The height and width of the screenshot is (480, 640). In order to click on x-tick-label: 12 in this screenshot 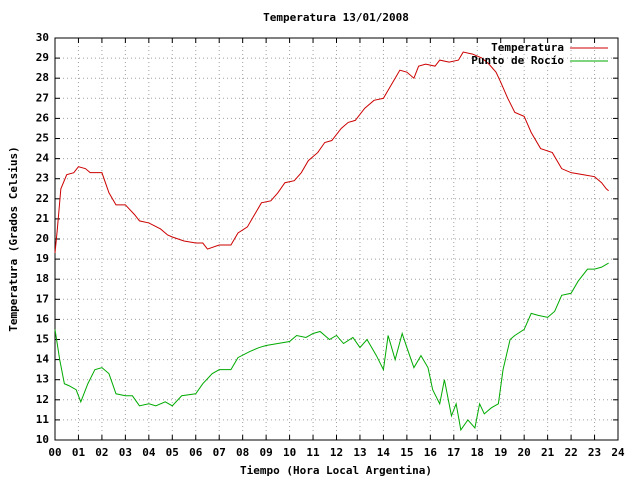, I will do `click(336, 452)`.